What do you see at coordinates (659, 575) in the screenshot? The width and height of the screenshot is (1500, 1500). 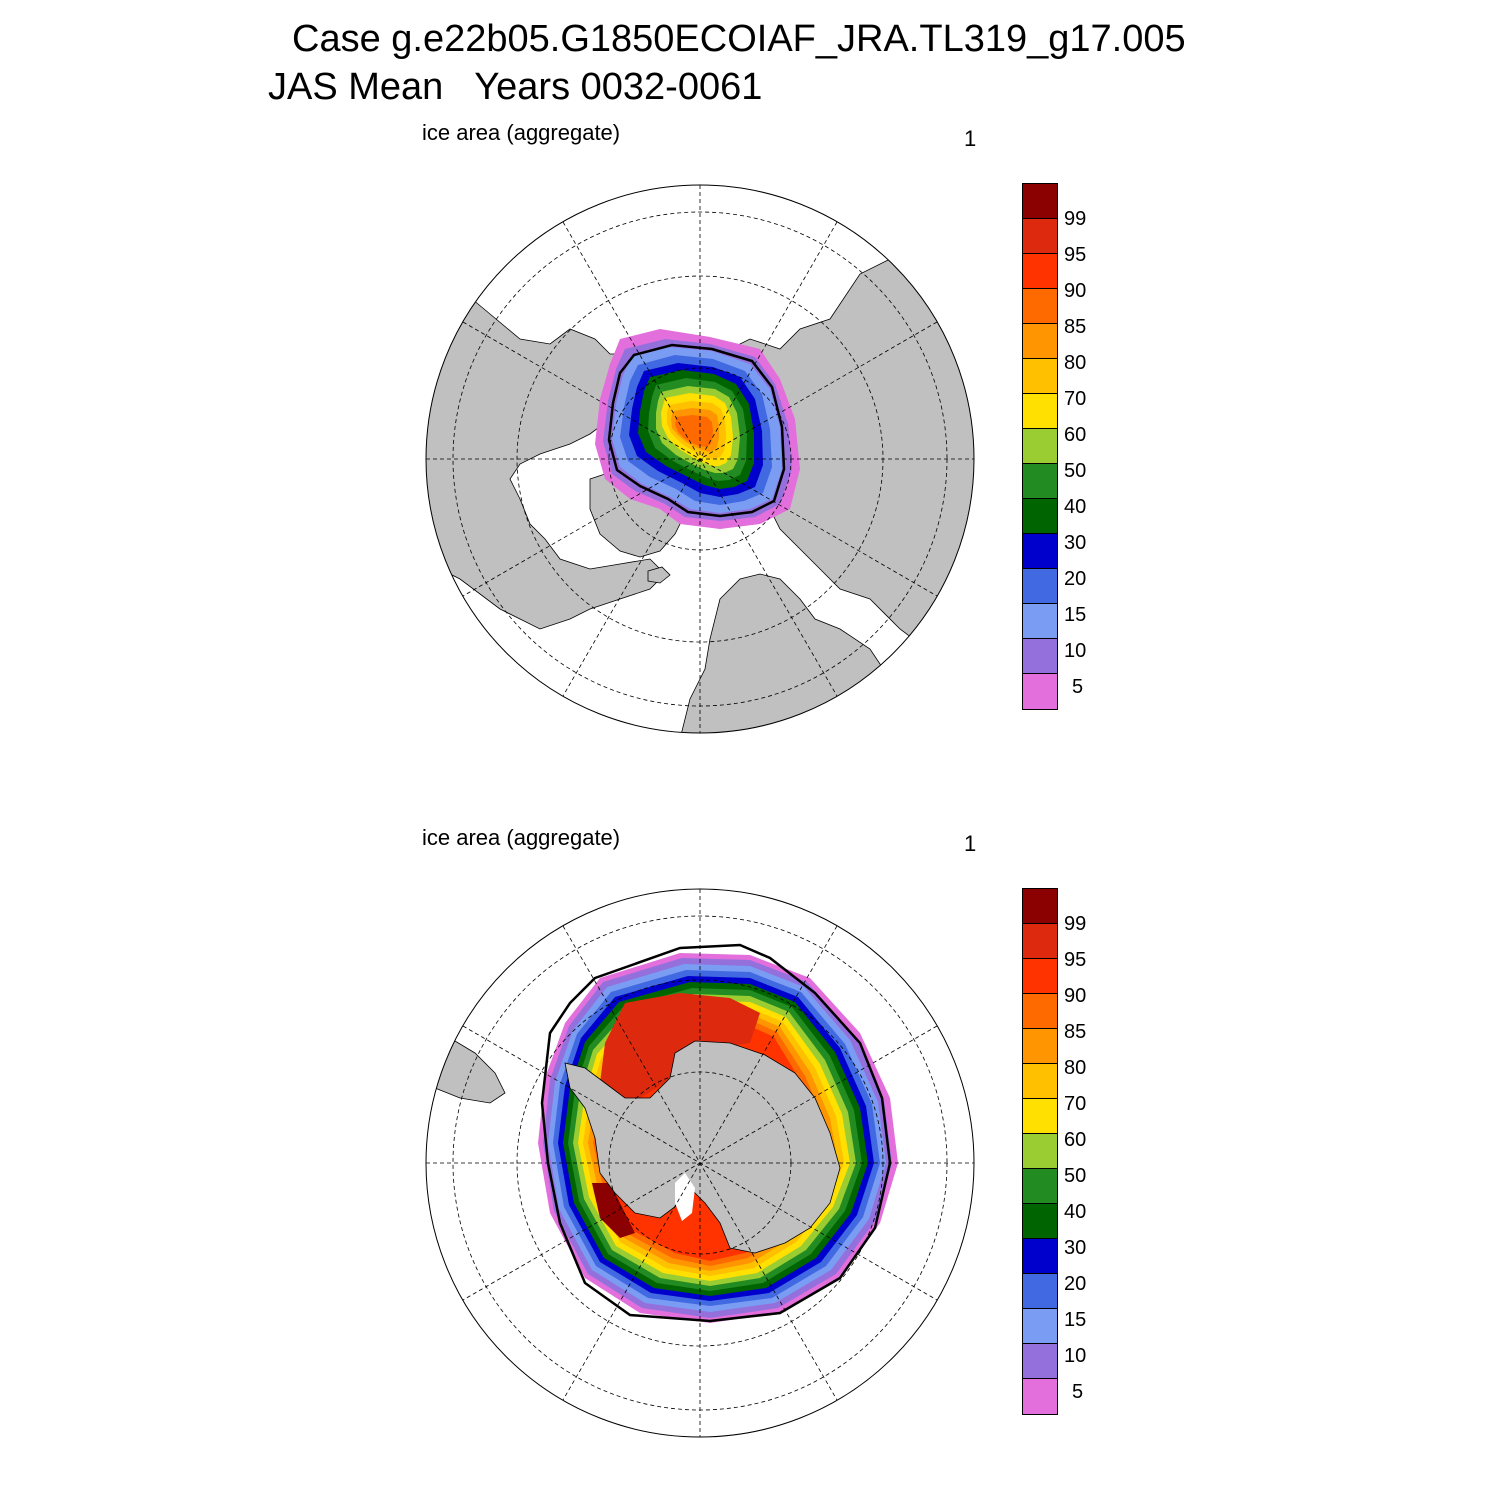 I see `arctic-land-iceland` at bounding box center [659, 575].